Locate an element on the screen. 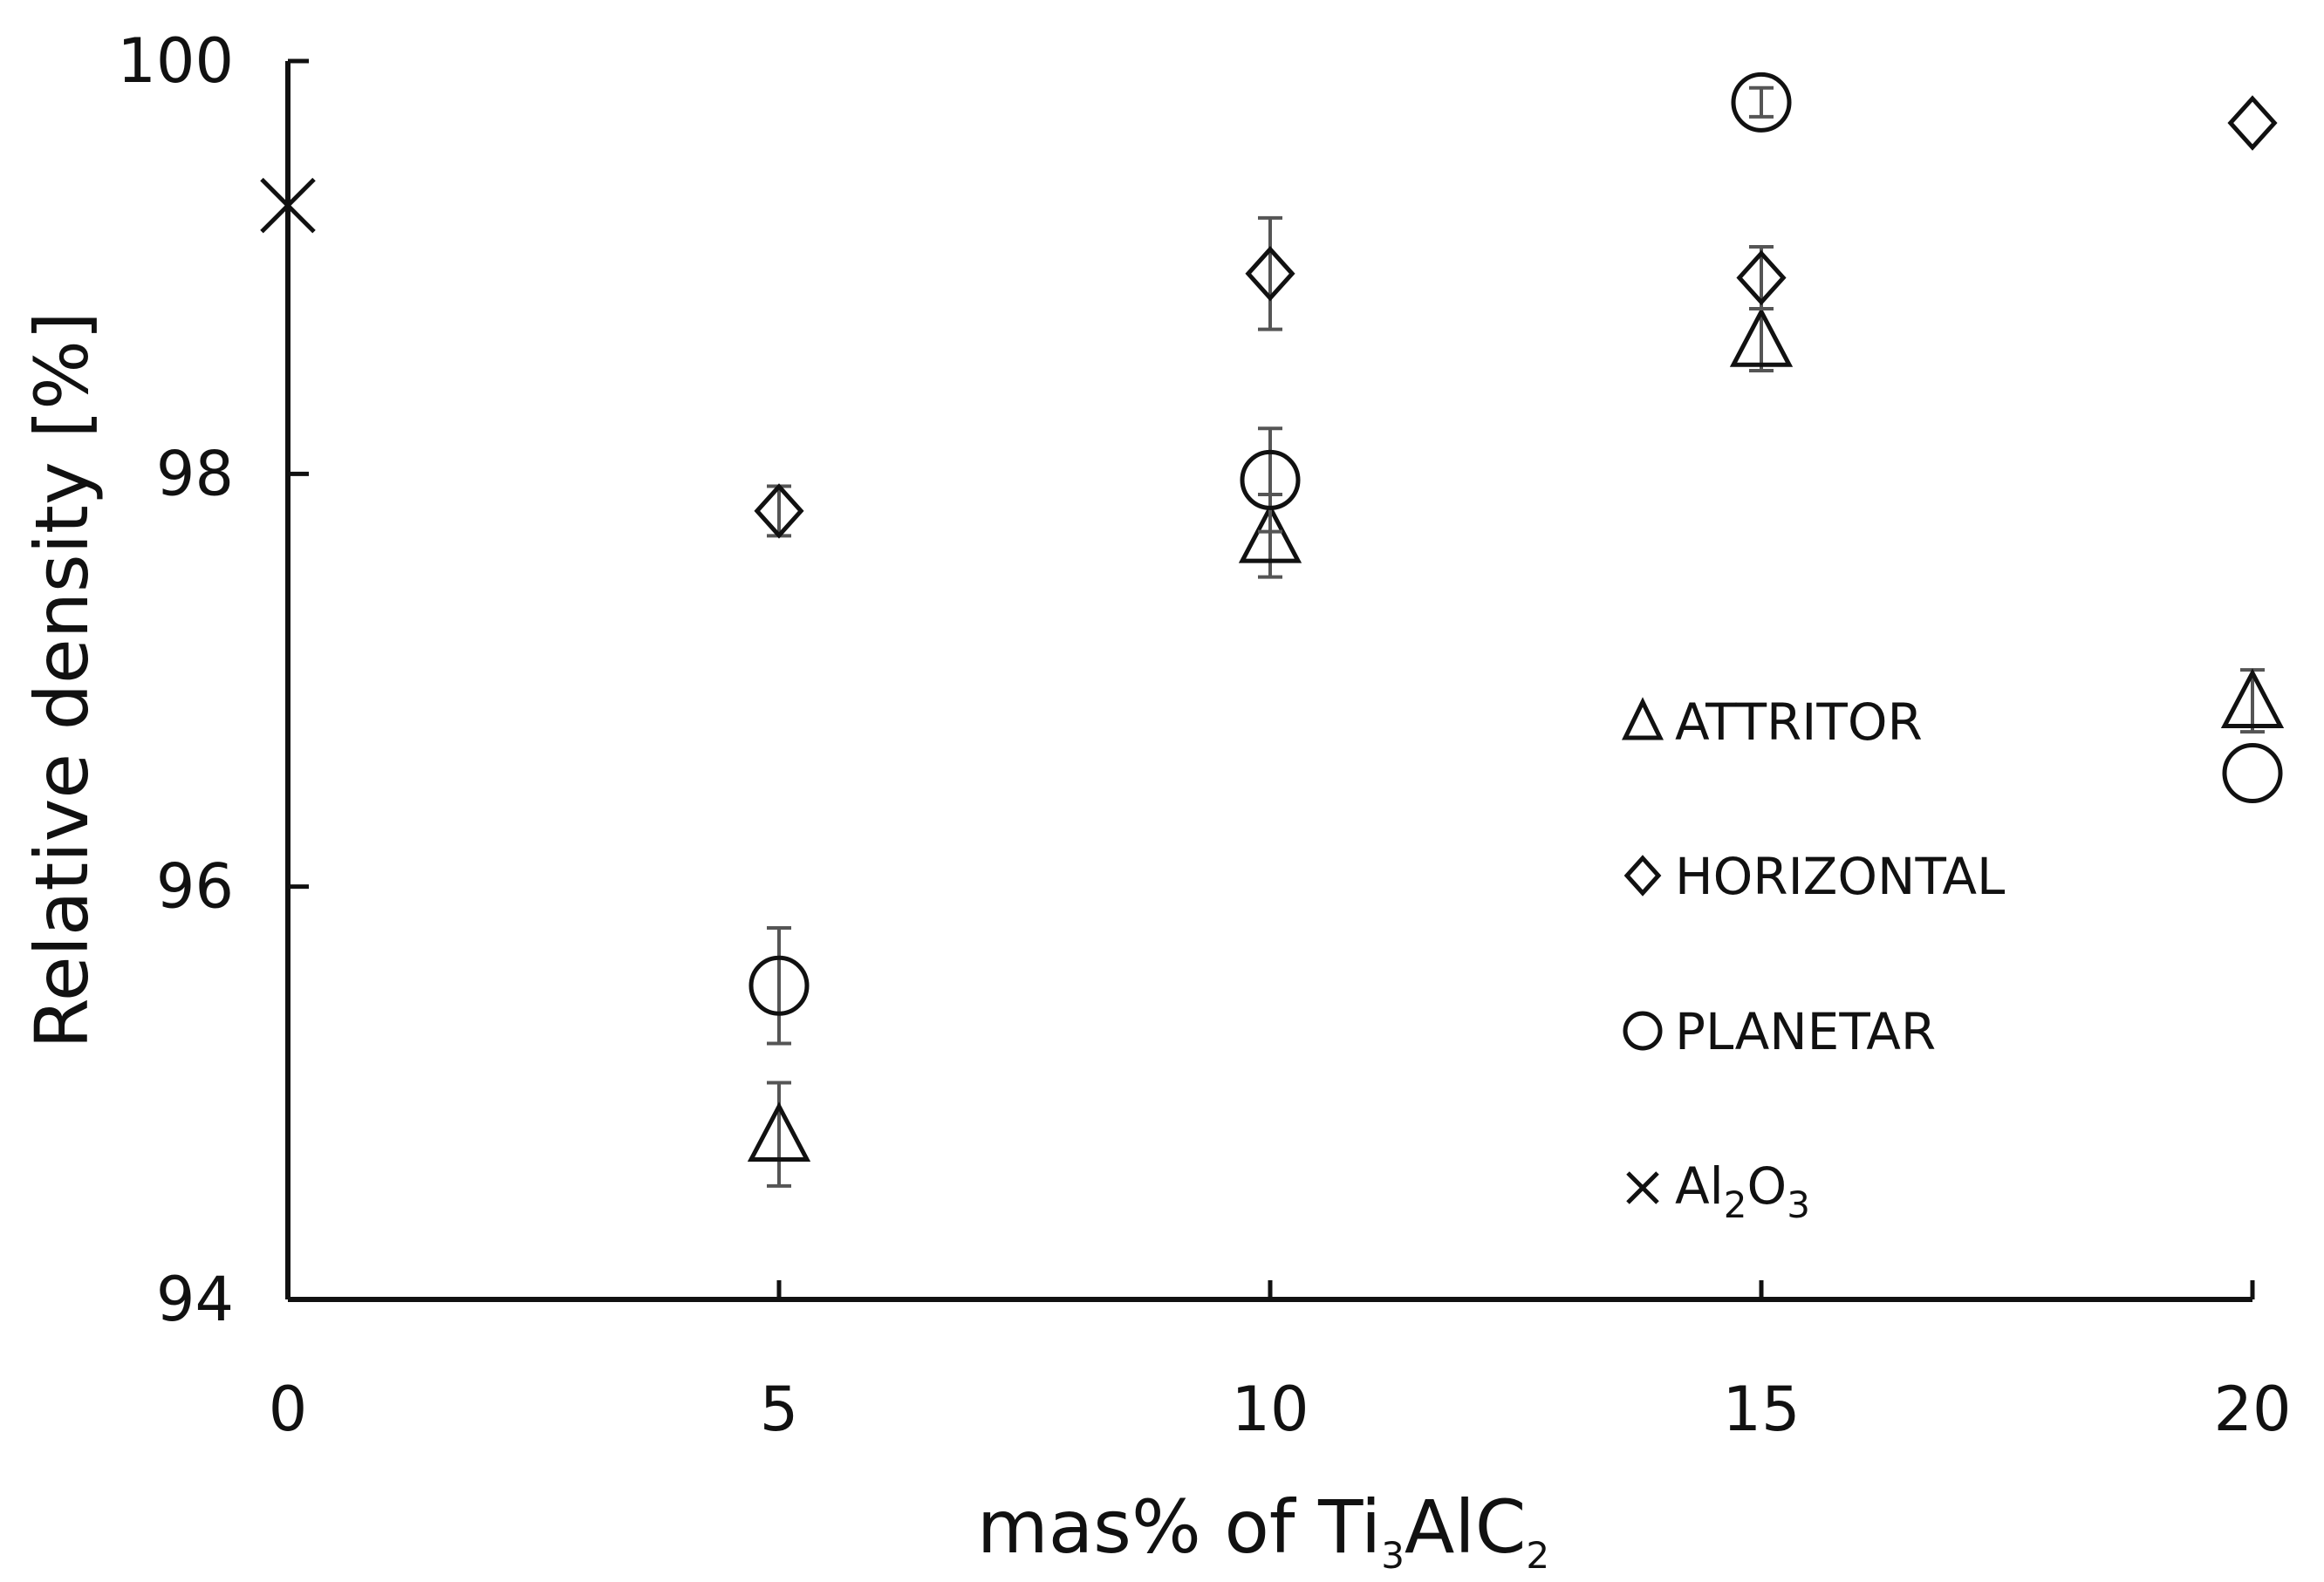 The height and width of the screenshot is (1582, 2324). legend: ATTRITOR HORIZONTAL PLANETAR Al2O3 is located at coordinates (1813, 959).